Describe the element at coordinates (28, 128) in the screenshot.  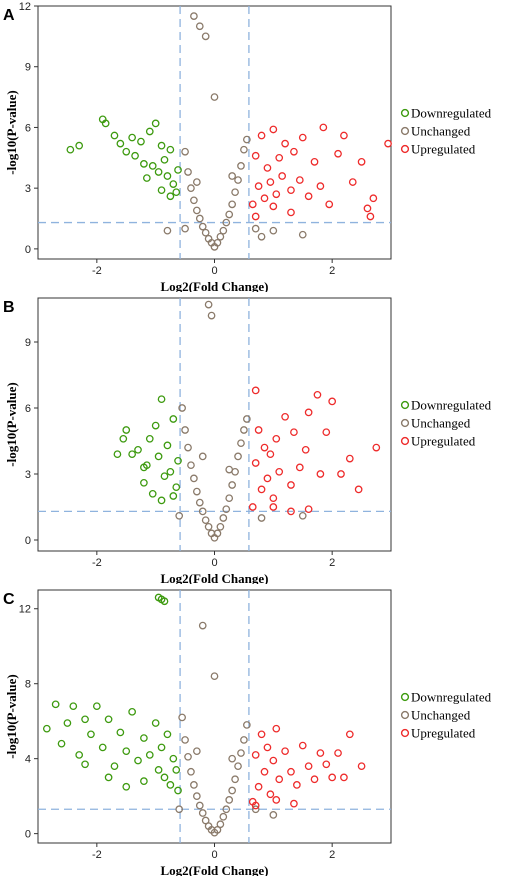
I see `y-tick-label: 6` at that location.